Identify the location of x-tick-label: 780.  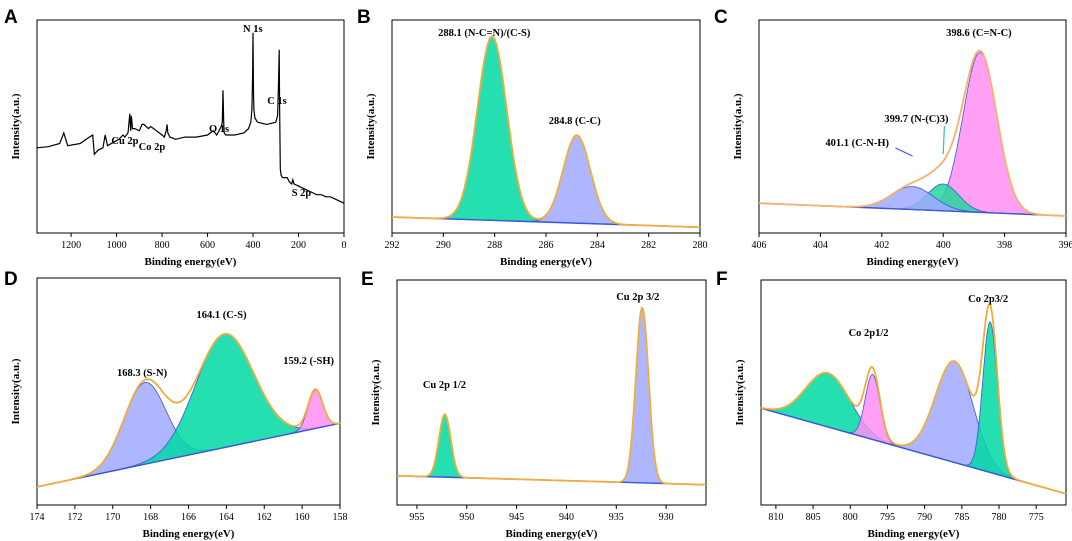
(999, 517).